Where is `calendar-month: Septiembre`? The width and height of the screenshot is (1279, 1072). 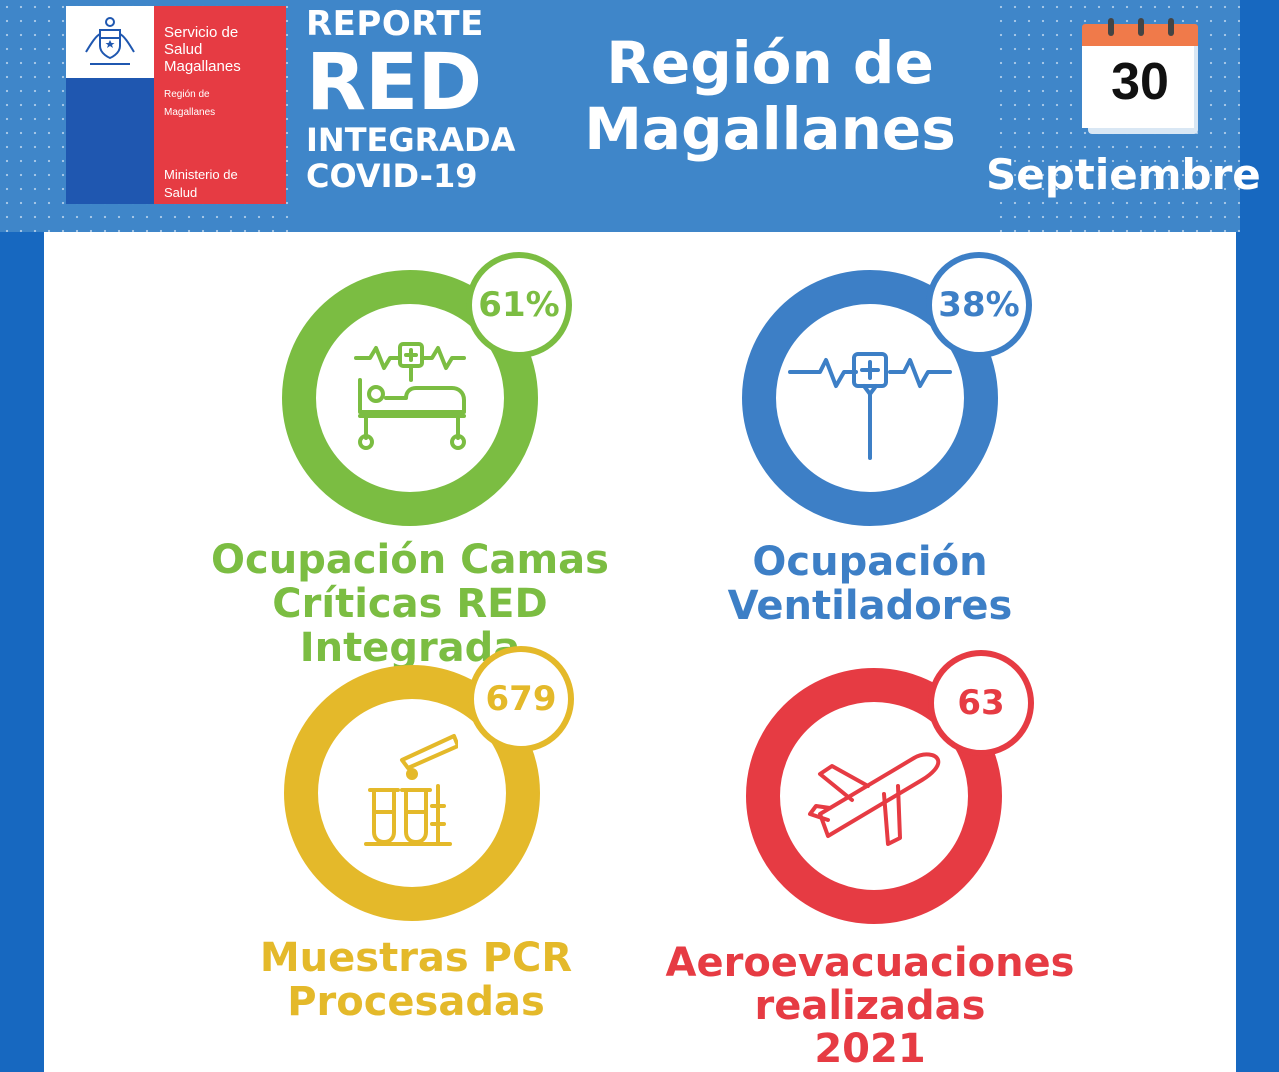 calendar-month: Septiembre is located at coordinates (1123, 174).